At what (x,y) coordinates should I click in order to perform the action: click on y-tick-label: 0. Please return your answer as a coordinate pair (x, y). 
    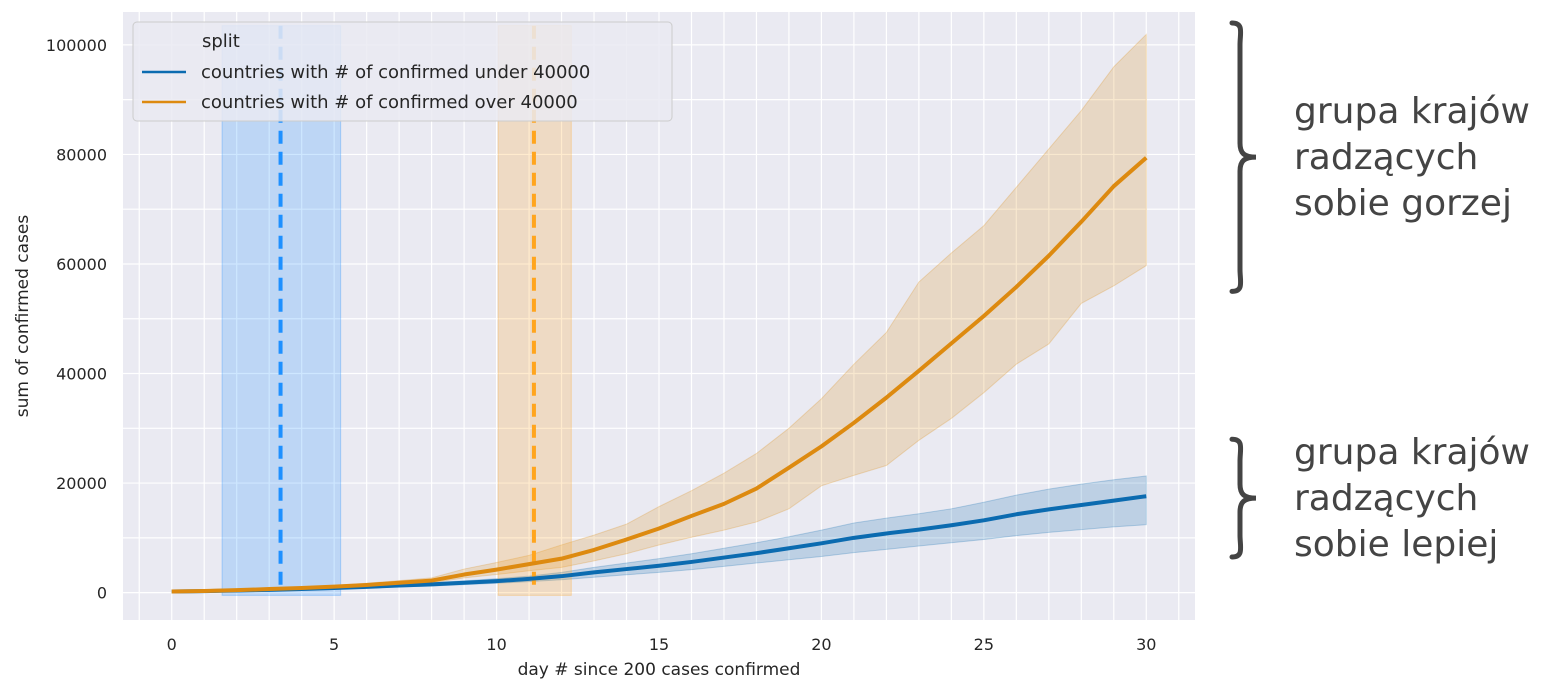
    Looking at the image, I should click on (102, 593).